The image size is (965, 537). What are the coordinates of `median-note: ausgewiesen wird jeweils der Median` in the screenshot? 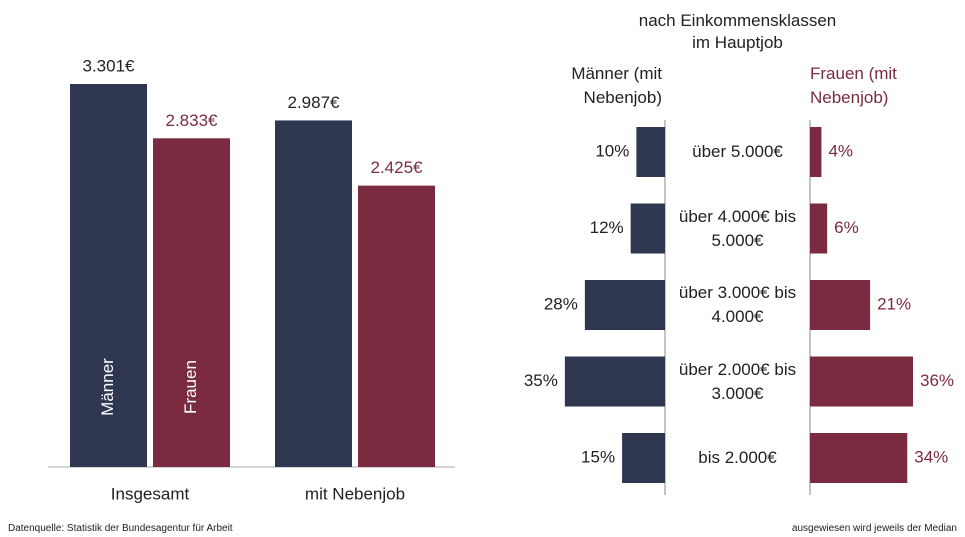 It's located at (874, 528).